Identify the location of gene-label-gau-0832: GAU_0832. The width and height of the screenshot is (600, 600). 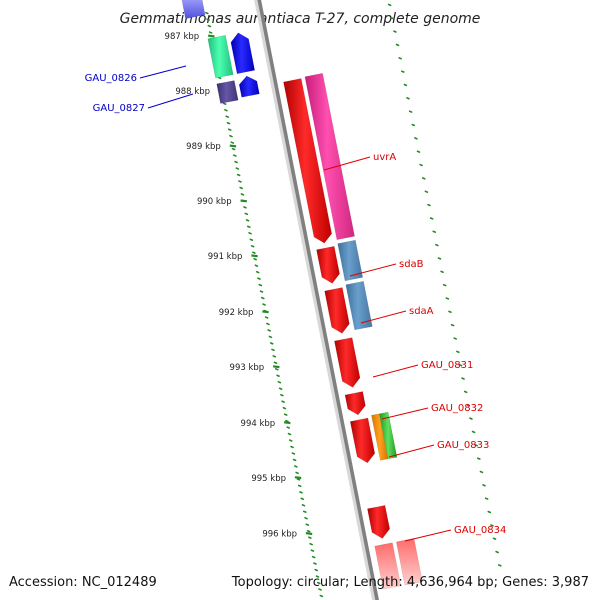
(457, 408).